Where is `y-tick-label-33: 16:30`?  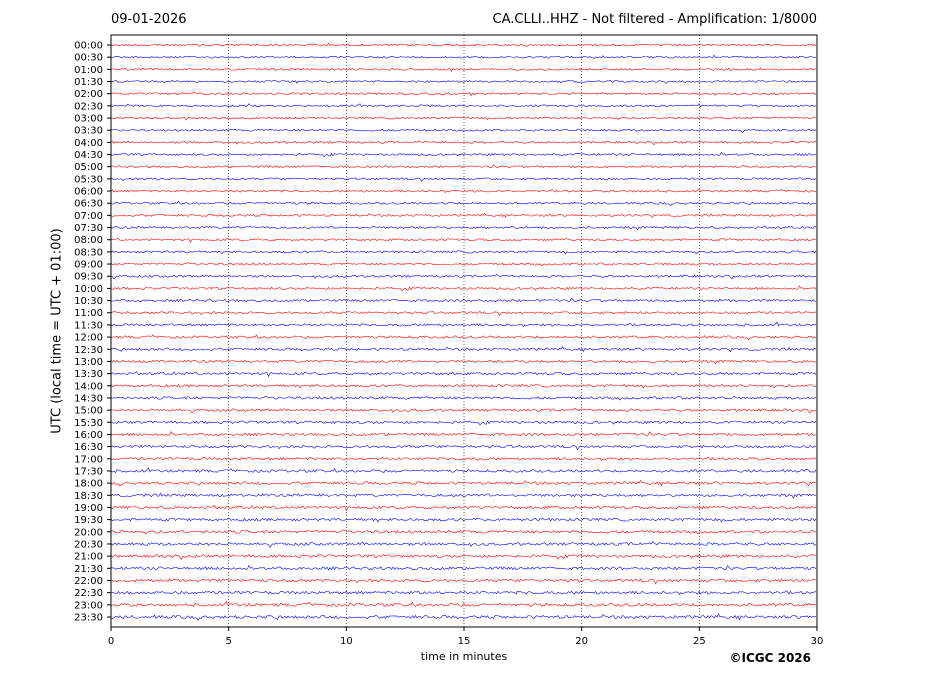 y-tick-label-33: 16:30 is located at coordinates (88, 447).